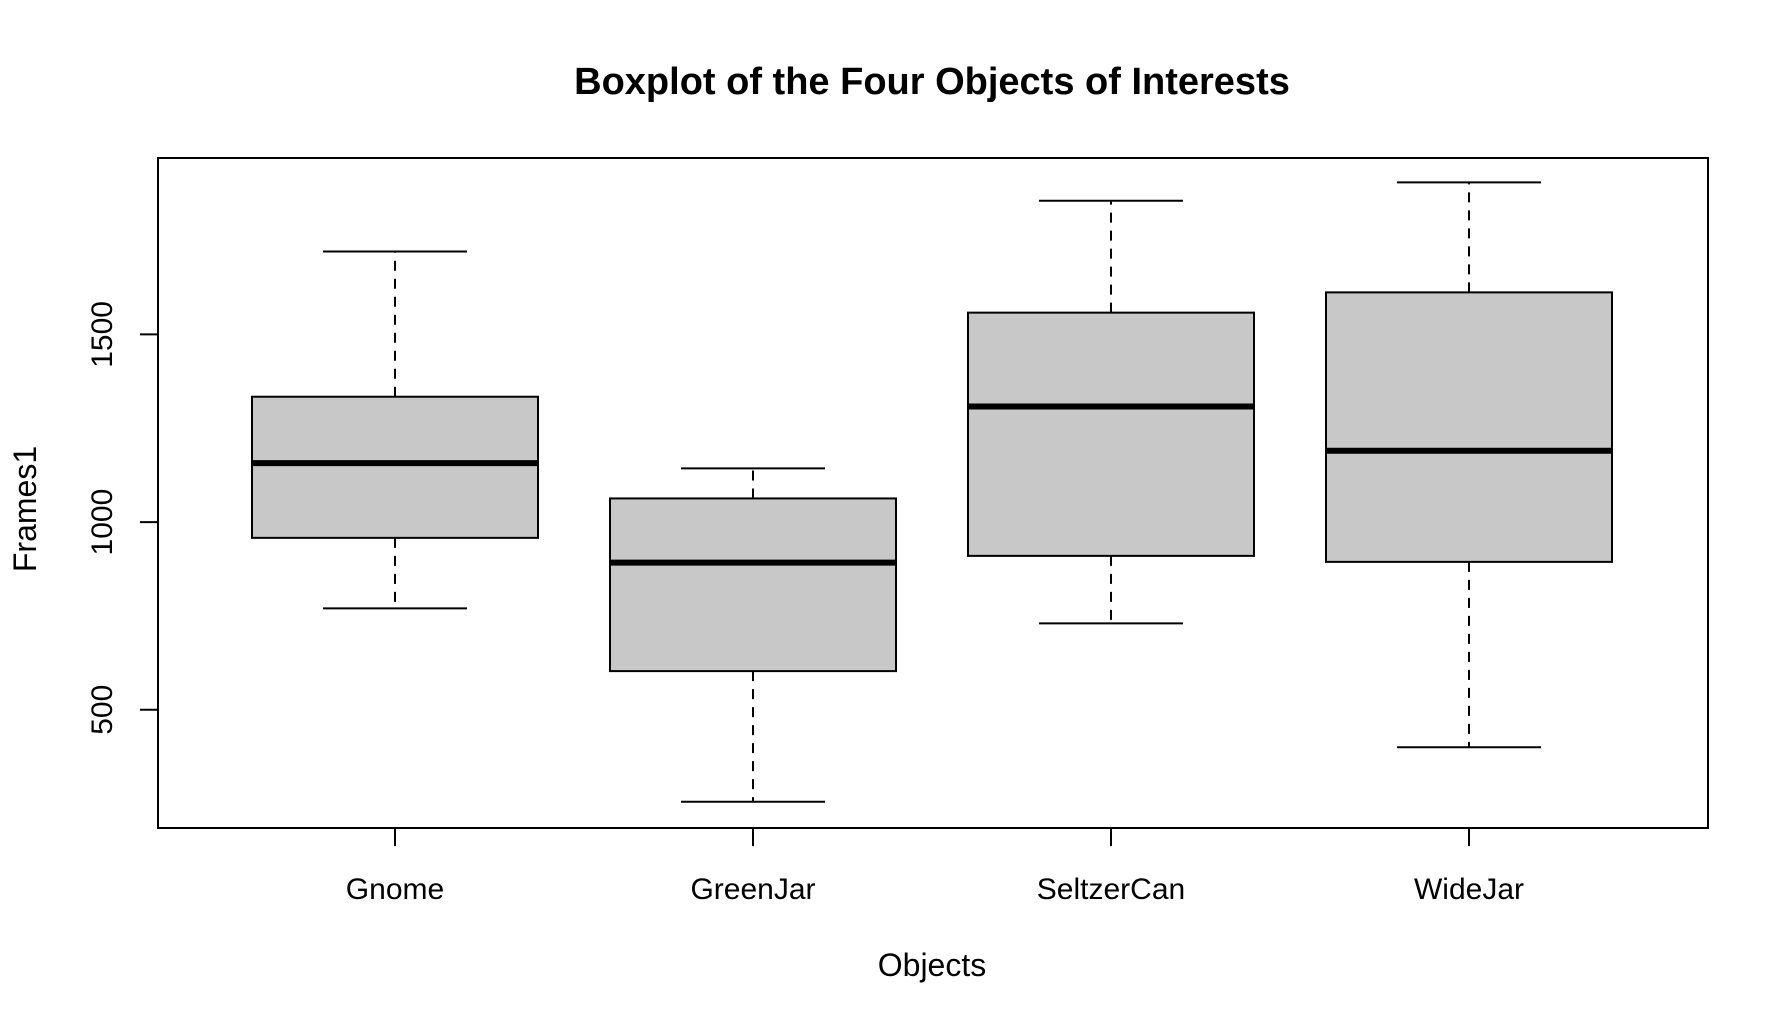  I want to click on y-tick-label: 1000, so click(102, 522).